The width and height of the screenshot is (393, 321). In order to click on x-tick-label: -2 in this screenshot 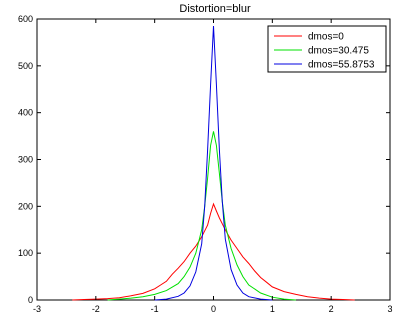, I will do `click(96, 309)`.